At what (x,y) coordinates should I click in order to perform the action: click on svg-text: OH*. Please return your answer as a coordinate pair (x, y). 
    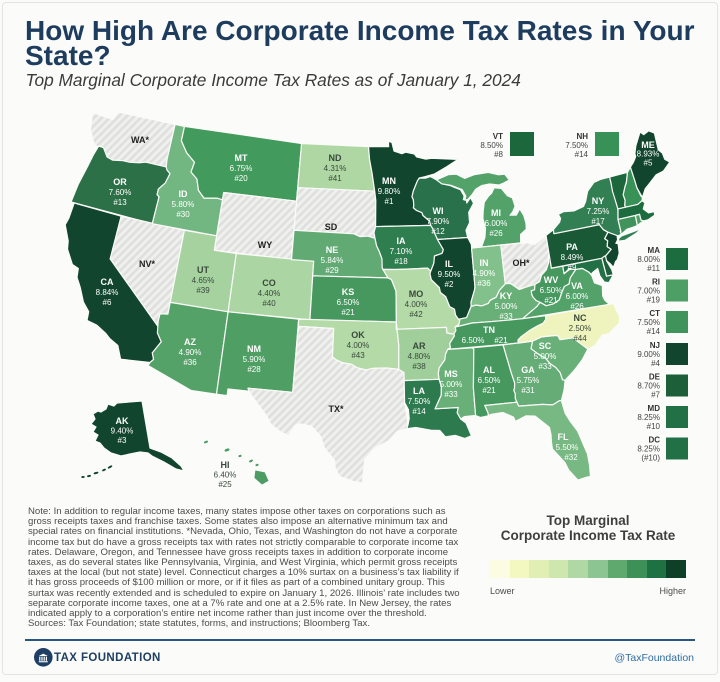
    Looking at the image, I should click on (521, 263).